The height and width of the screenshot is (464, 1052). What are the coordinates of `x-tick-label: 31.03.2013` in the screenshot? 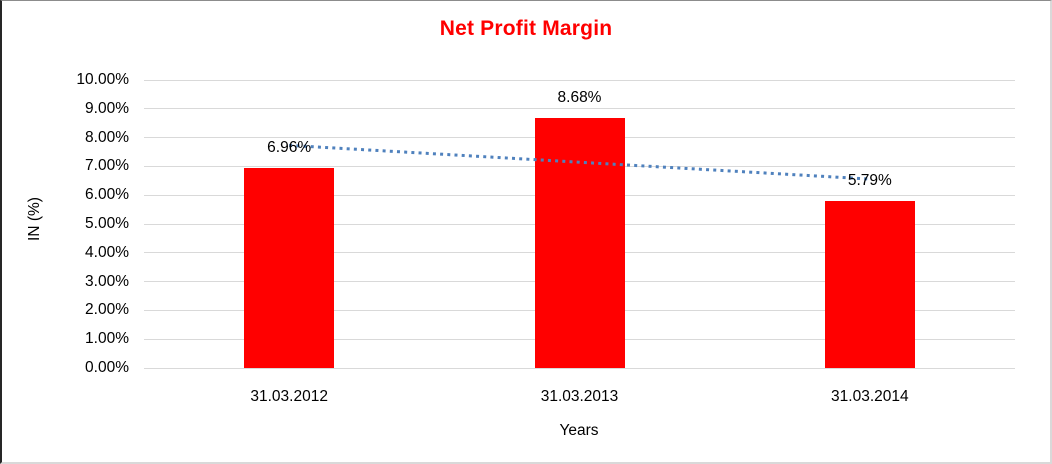 It's located at (579, 396).